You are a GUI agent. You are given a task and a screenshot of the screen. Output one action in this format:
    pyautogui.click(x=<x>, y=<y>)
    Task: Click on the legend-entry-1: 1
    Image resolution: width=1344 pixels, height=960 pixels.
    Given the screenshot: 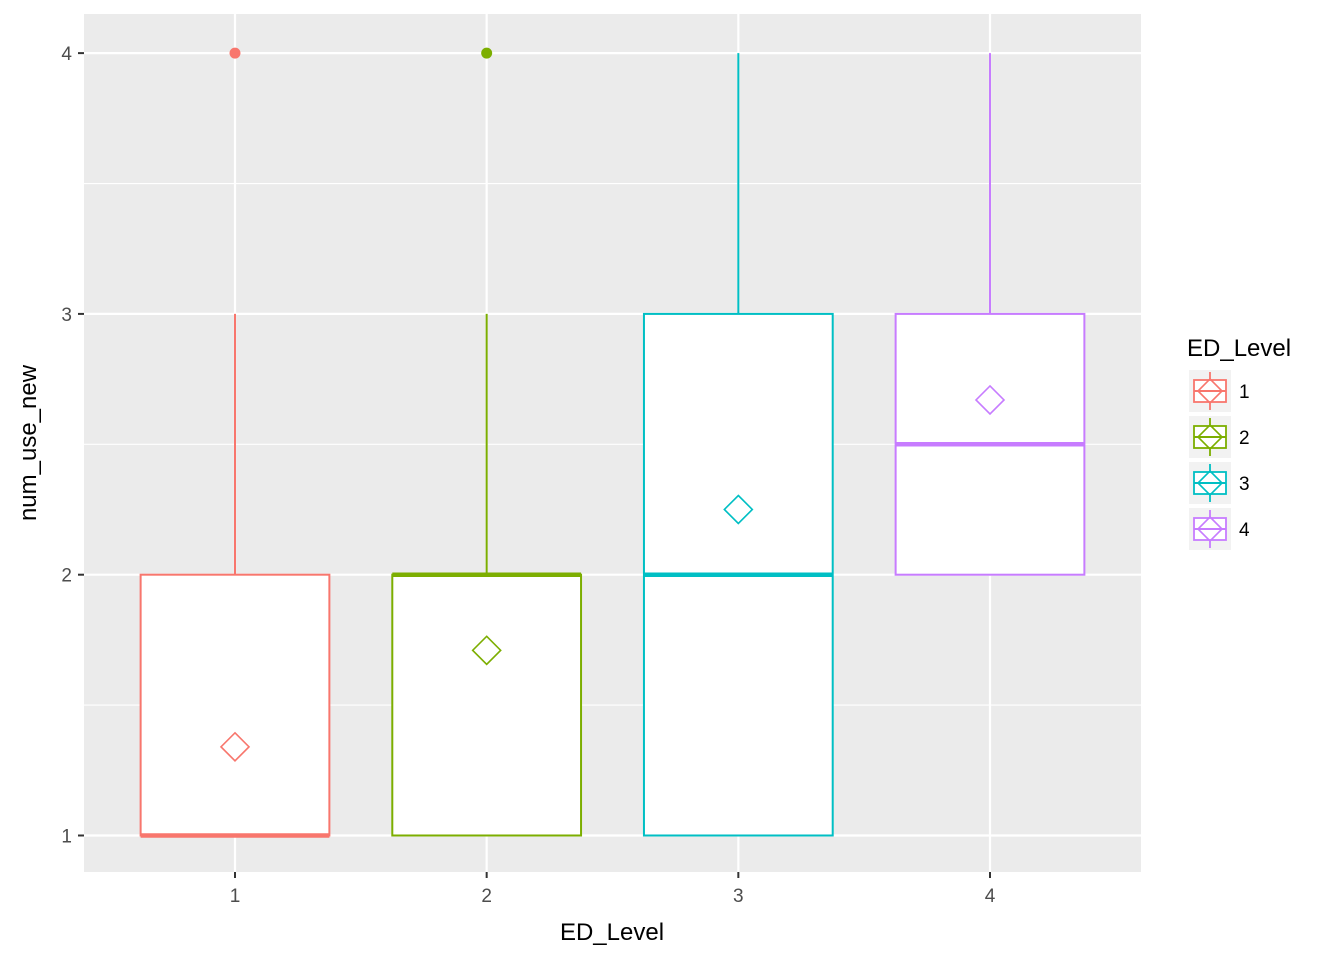 What is the action you would take?
    pyautogui.click(x=1219, y=391)
    